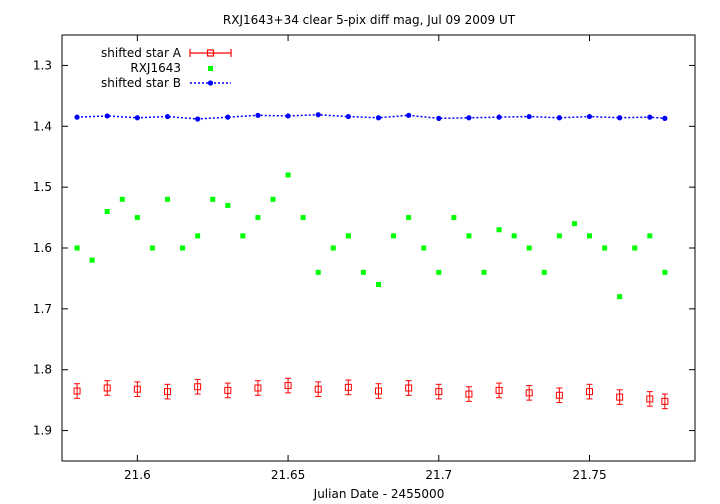 This screenshot has height=504, width=720. I want to click on series-shifted-star-b, so click(371, 117).